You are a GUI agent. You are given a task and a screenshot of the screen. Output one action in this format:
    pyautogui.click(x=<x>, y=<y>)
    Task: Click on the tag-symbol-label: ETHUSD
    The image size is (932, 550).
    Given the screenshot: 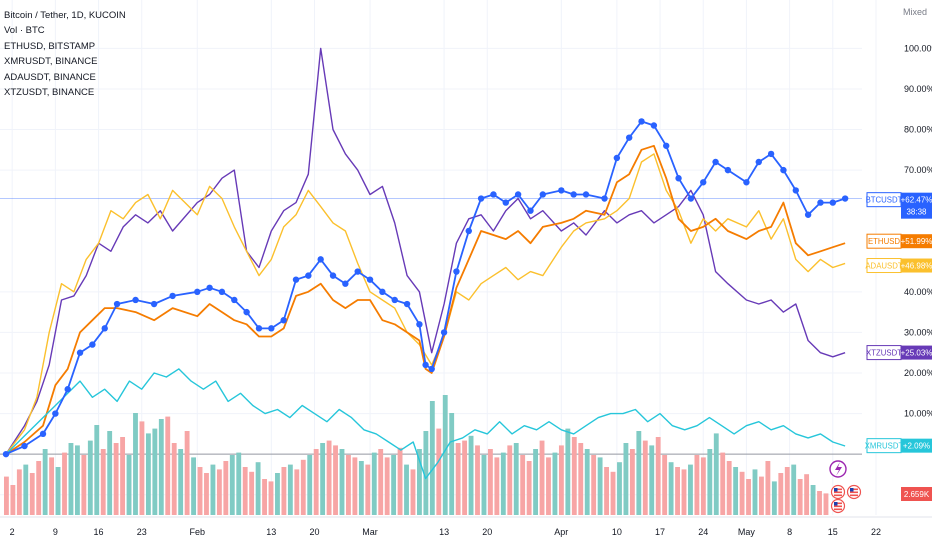 What is the action you would take?
    pyautogui.click(x=884, y=241)
    